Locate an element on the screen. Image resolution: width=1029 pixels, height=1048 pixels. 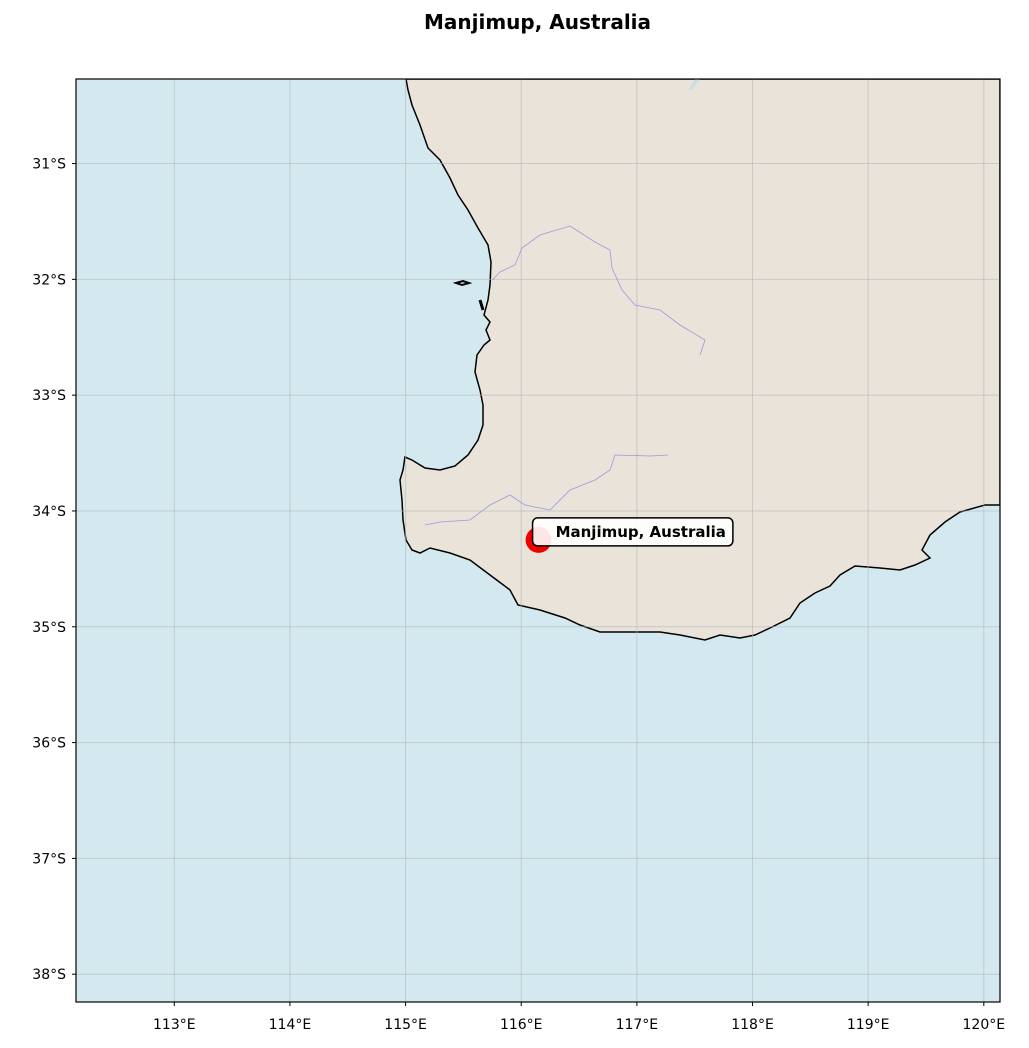
lat-tick-label: 36°S is located at coordinates (49, 744).